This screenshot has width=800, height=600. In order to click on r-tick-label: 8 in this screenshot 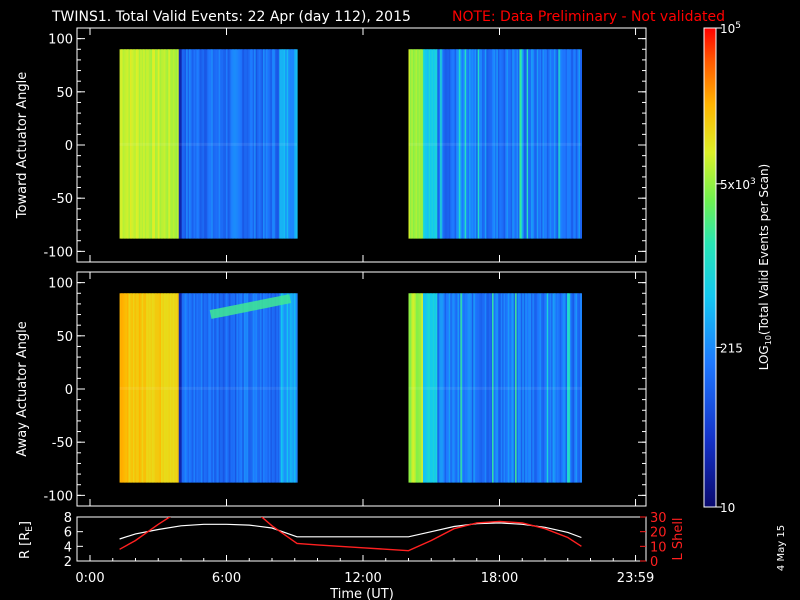, I will do `click(68, 518)`.